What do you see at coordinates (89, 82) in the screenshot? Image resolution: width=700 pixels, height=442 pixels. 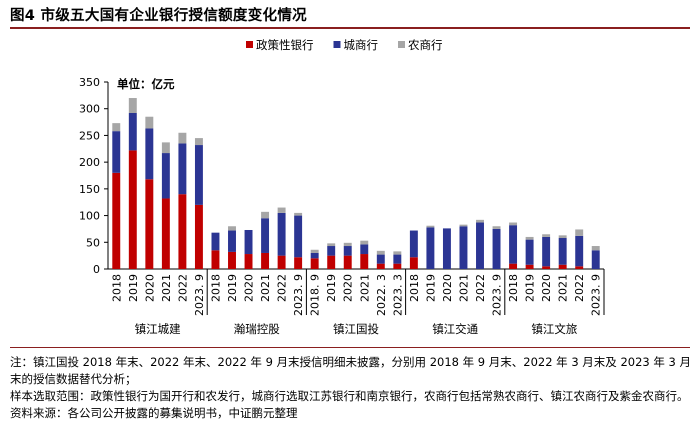 I see `y-tick-label: 350` at bounding box center [89, 82].